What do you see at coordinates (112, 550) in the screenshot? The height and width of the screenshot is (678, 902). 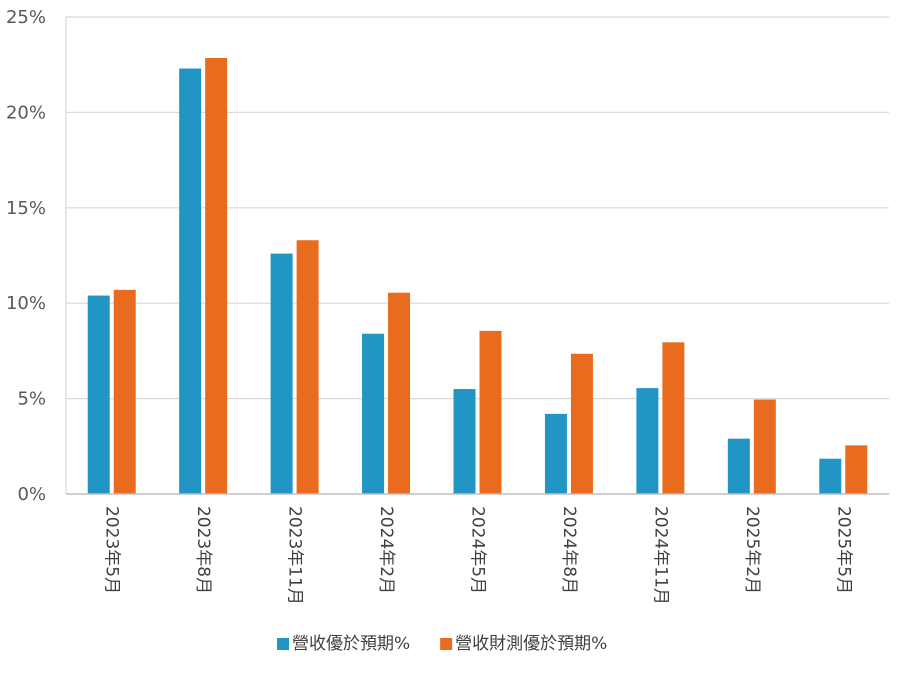 I see `x-tick-label: 2023年5月` at bounding box center [112, 550].